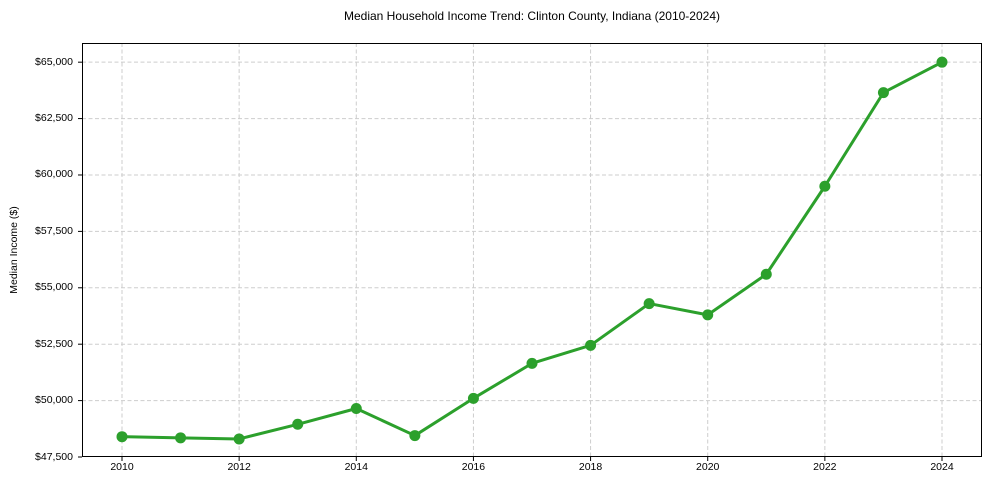 The width and height of the screenshot is (989, 490). Describe the element at coordinates (473, 467) in the screenshot. I see `x-tick-label-2016: 2016` at that location.